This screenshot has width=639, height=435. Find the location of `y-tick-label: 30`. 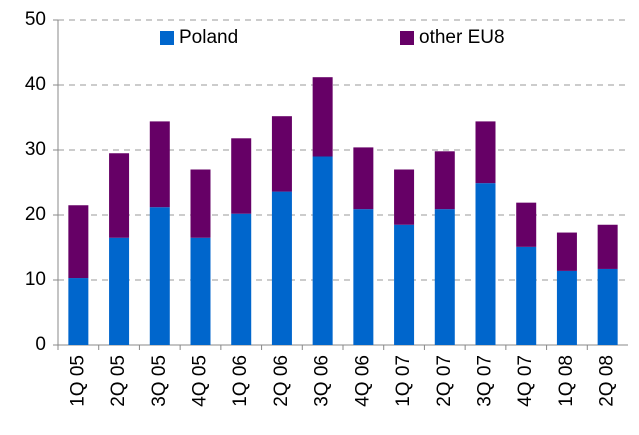

y-tick-label: 30 is located at coordinates (35, 149).